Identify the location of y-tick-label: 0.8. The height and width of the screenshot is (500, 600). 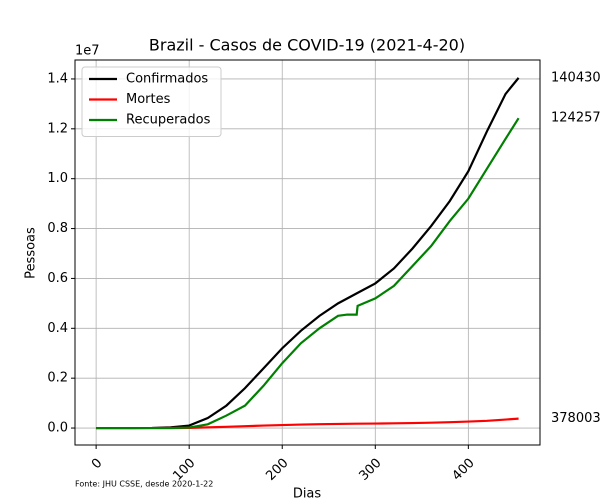
(57, 228).